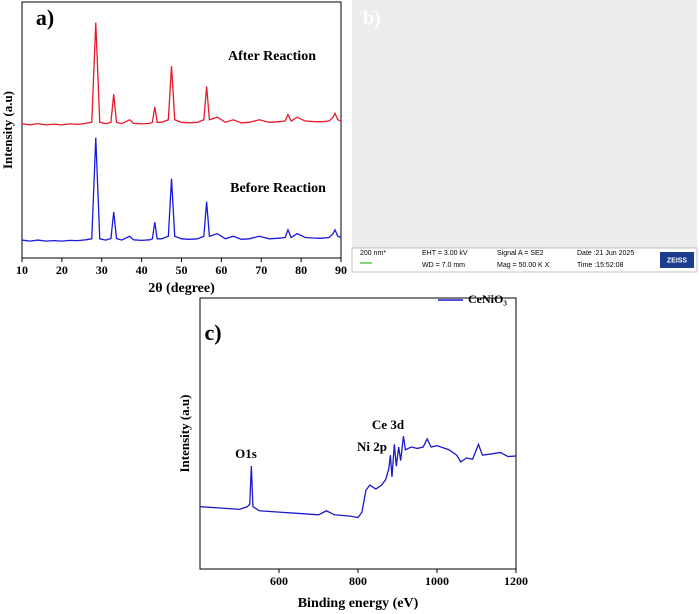 The width and height of the screenshot is (699, 614). Describe the element at coordinates (212, 332) in the screenshot. I see `panel-label: c)` at that location.